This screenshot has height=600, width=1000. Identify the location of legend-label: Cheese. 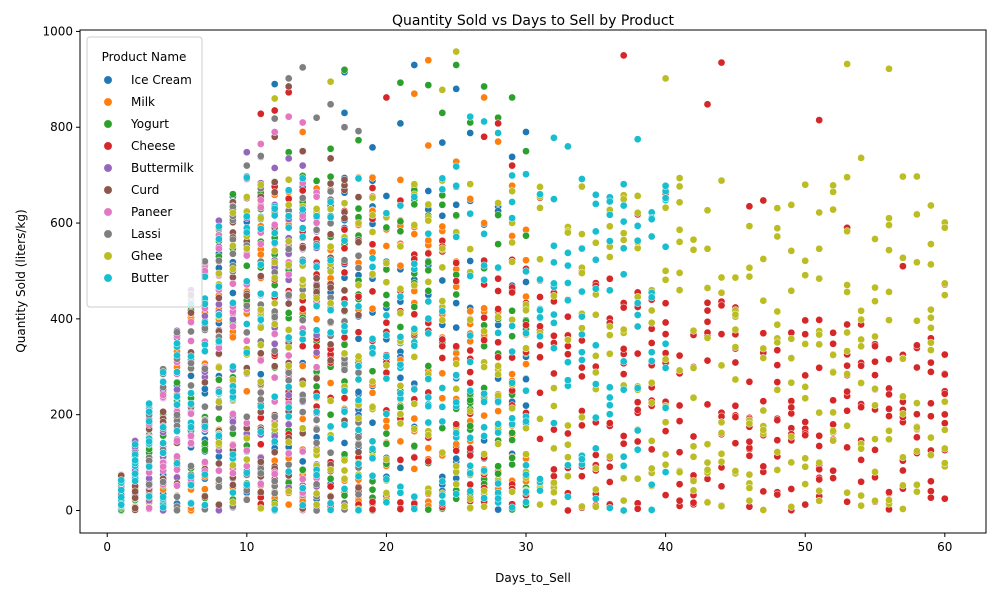
(153, 146).